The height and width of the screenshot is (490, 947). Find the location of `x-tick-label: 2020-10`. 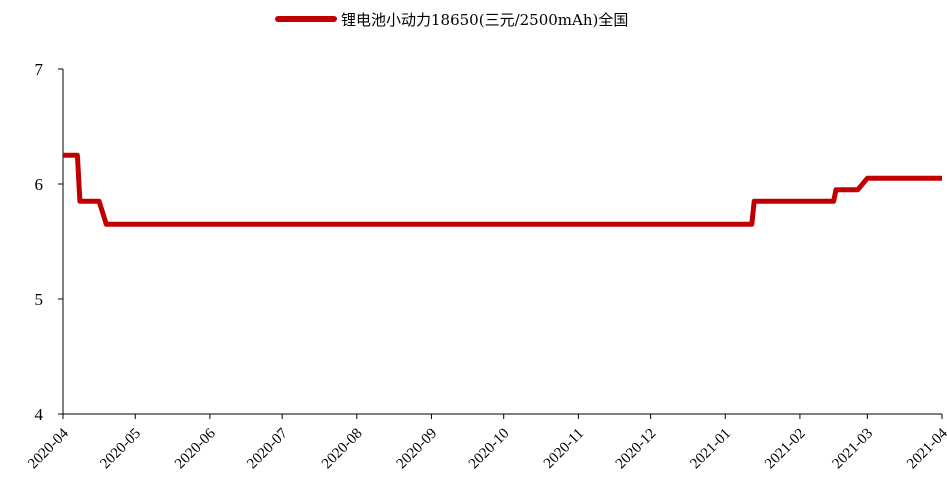

x-tick-label: 2020-10 is located at coordinates (489, 449).